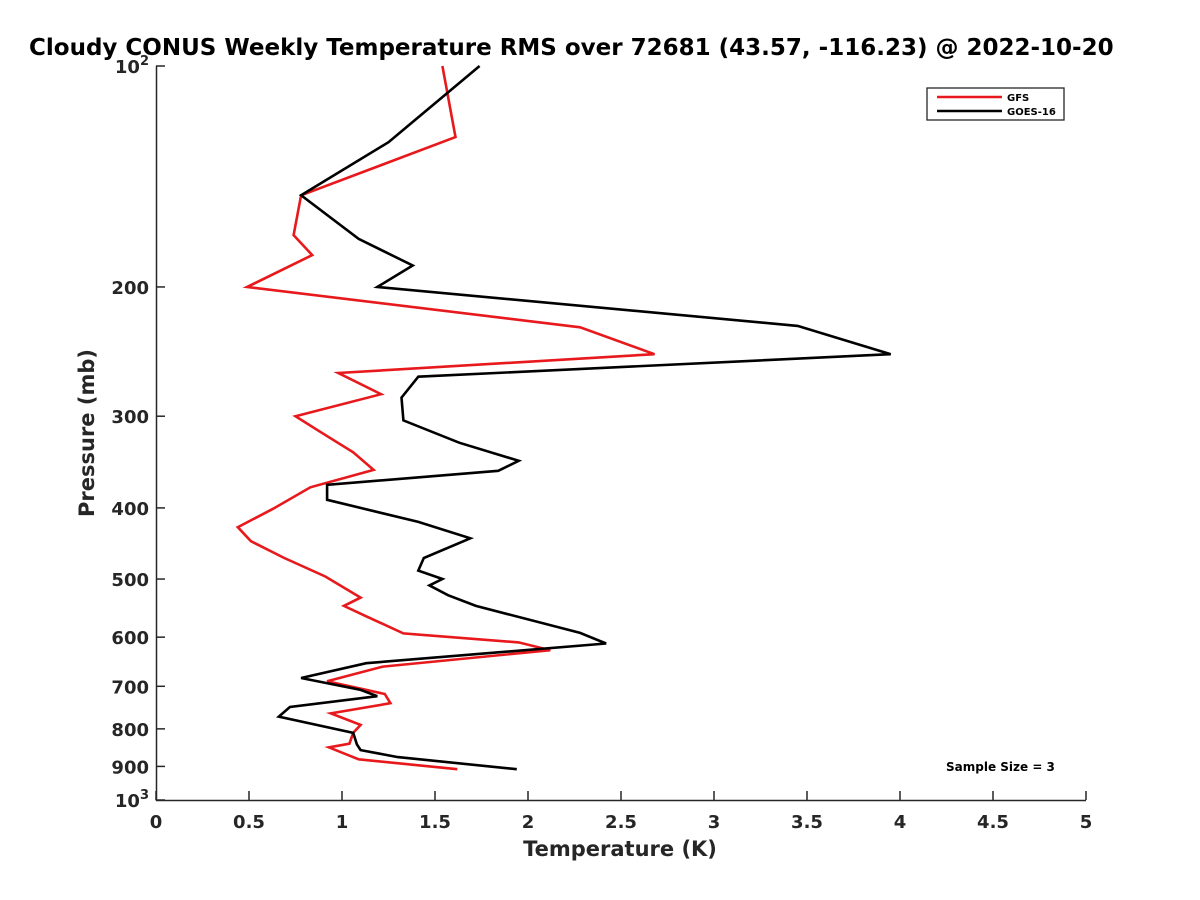 Image resolution: width=1200 pixels, height=900 pixels. What do you see at coordinates (528, 822) in the screenshot?
I see `x-tick-label: 2` at bounding box center [528, 822].